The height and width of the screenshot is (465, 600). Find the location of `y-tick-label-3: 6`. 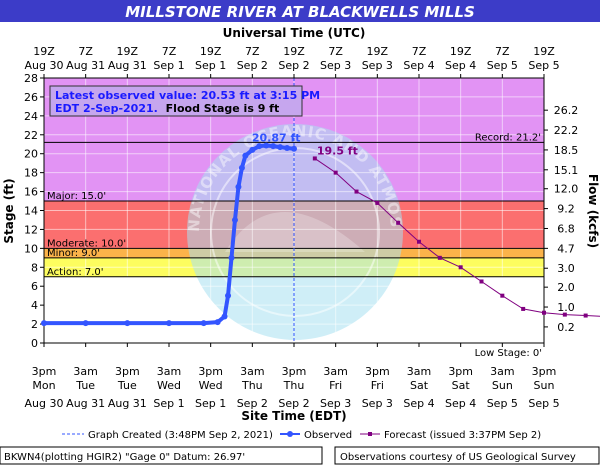

y-tick-label-3: 6 is located at coordinates (34, 286).